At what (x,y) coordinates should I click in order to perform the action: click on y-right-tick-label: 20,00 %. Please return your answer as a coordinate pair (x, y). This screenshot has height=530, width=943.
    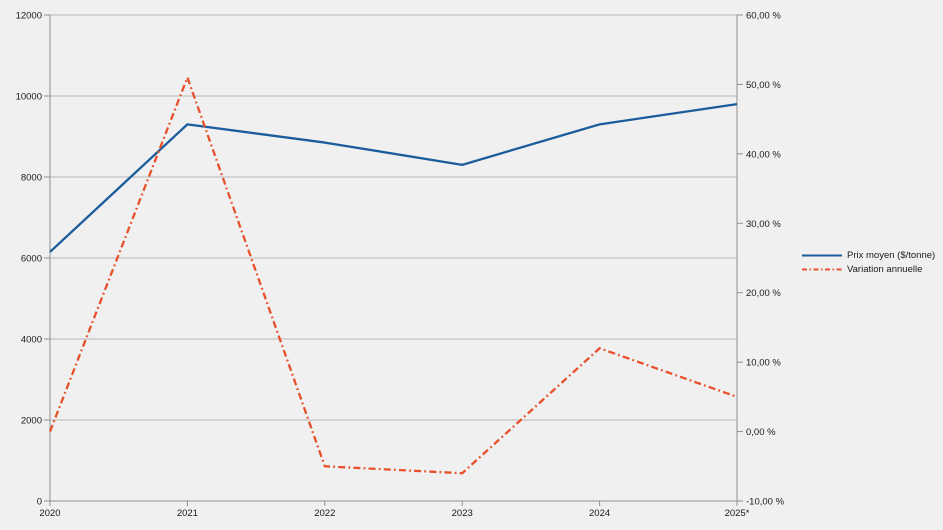
    Looking at the image, I should click on (763, 293).